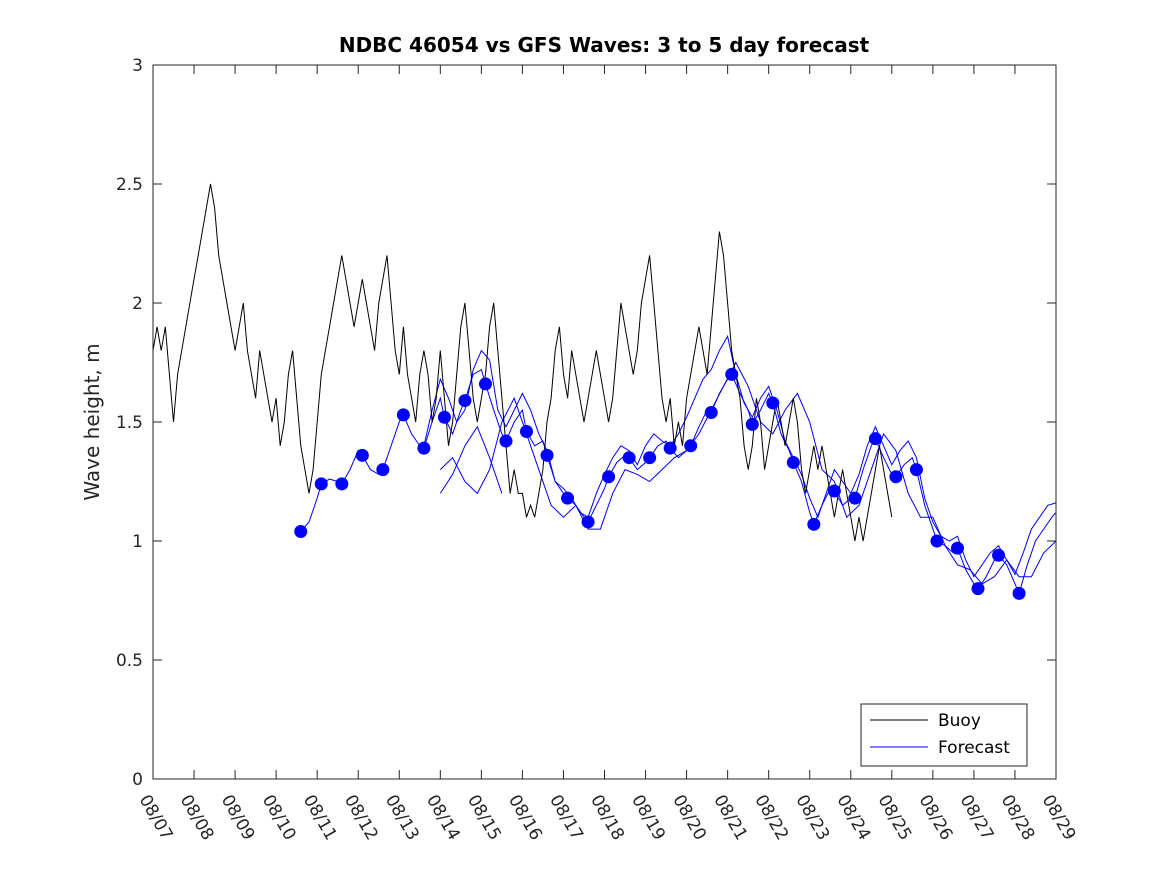  I want to click on legend-box, so click(944, 735).